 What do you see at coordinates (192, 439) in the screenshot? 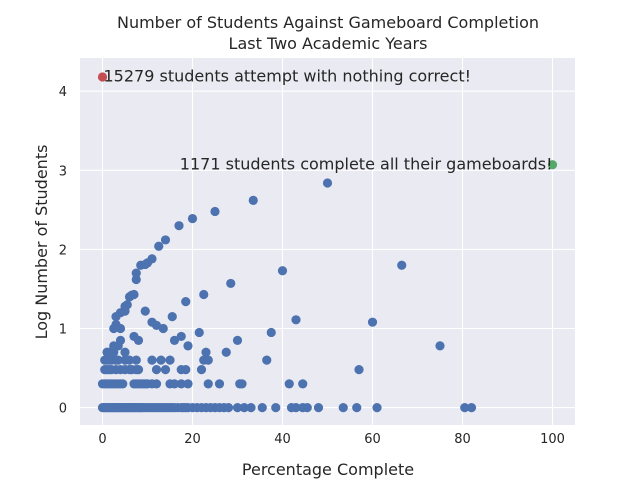
I see `x-tick-label: 20` at bounding box center [192, 439].